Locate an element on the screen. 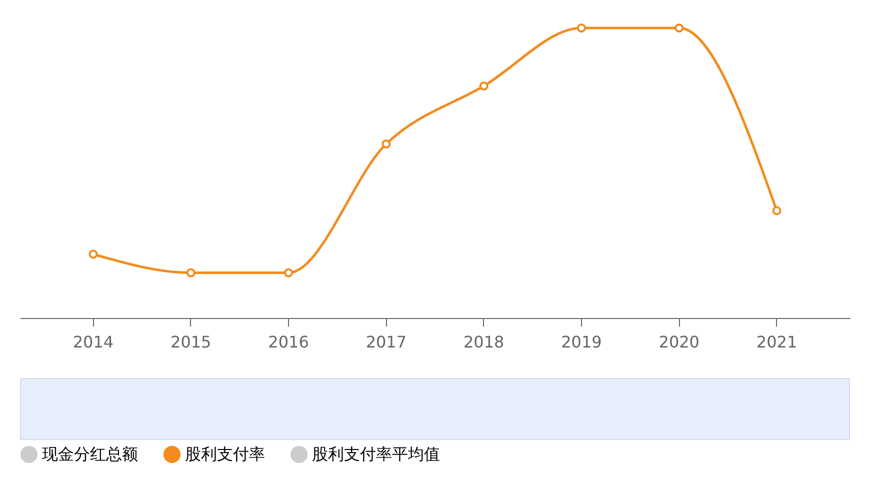  x-tick-label: 2014 is located at coordinates (93, 342).